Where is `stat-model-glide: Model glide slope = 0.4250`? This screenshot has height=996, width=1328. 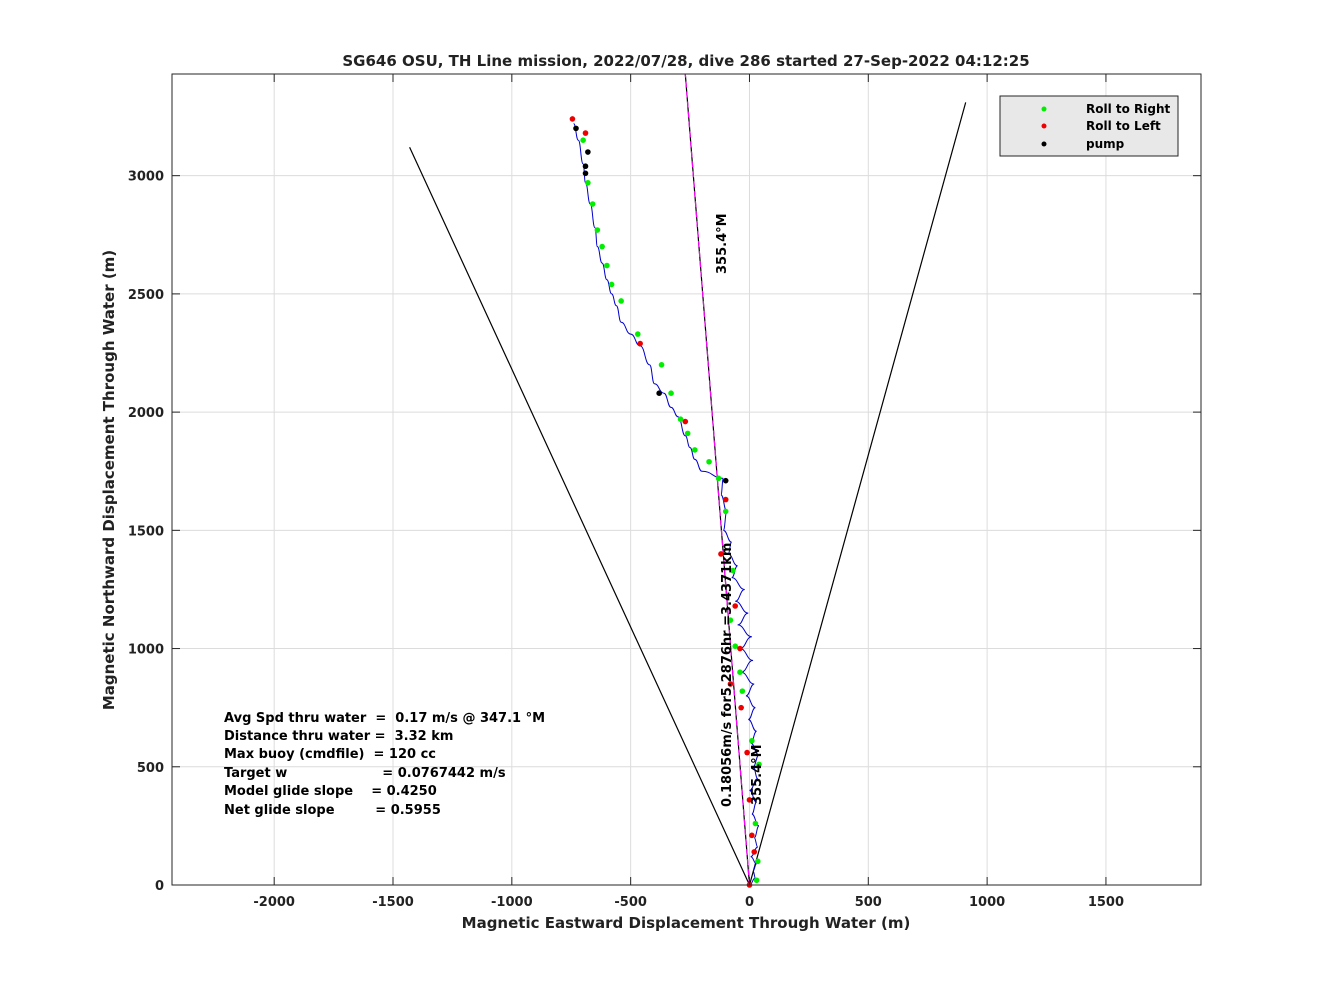
stat-model-glide: Model glide slope = 0.4250 is located at coordinates (330, 791).